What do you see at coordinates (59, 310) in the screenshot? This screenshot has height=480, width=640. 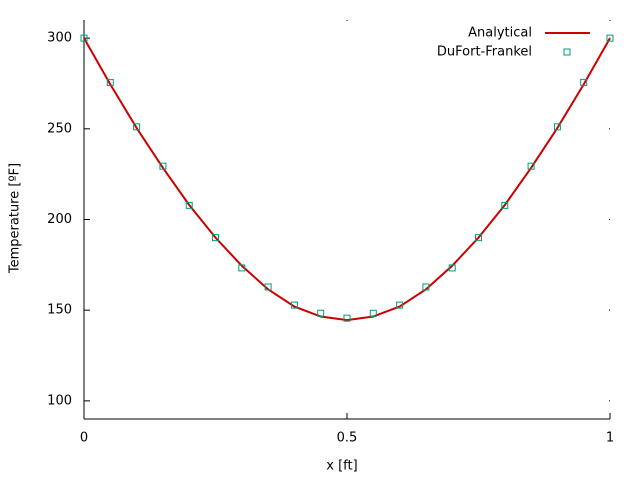 I see `y-tick-label: 150` at bounding box center [59, 310].